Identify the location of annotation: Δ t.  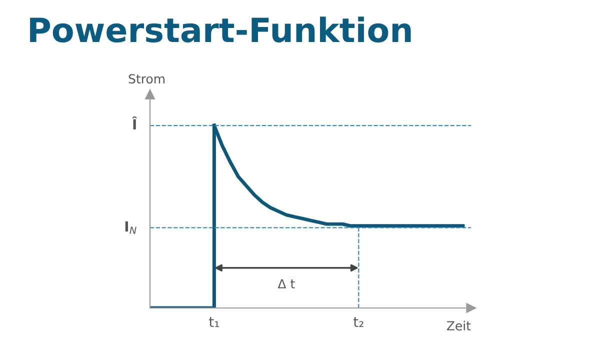
(286, 283).